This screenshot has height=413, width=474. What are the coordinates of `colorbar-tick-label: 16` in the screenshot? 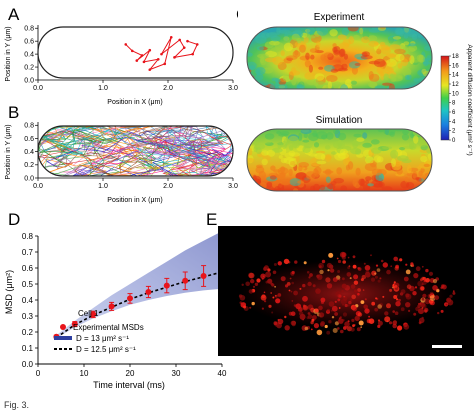 It's located at (455, 66).